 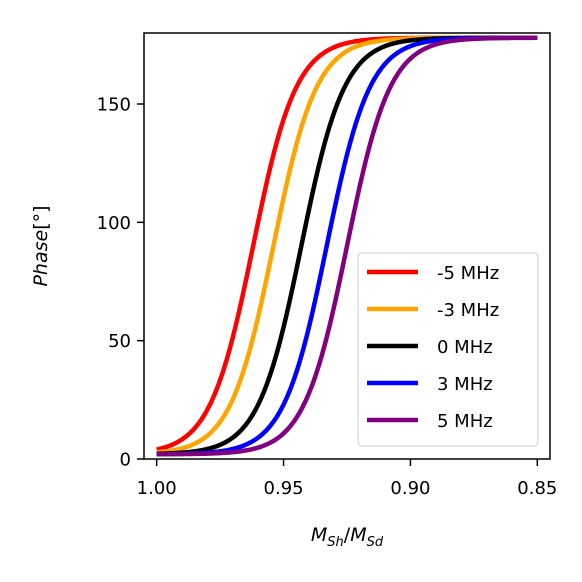 I want to click on x-axis-label-sub1: Sh, so click(x=335, y=542).